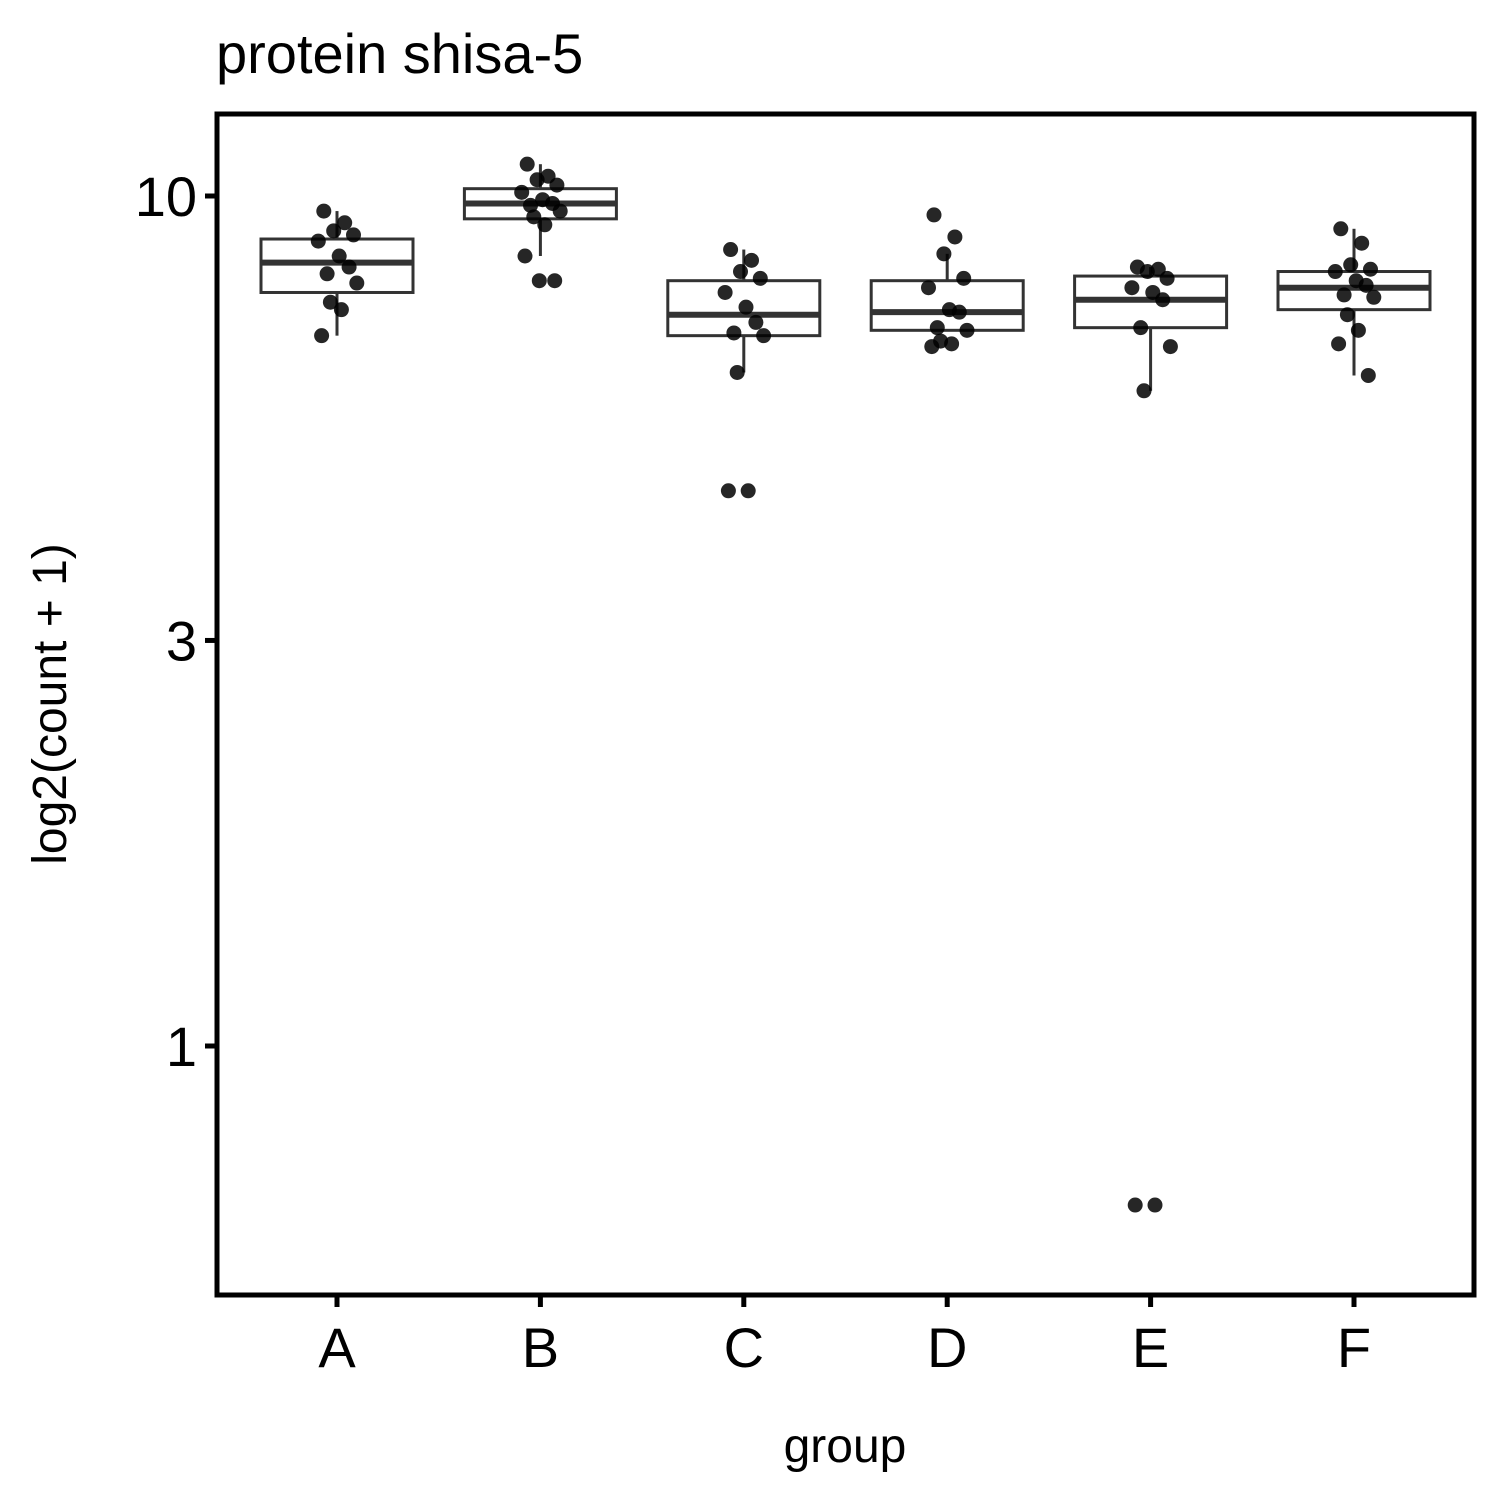 The height and width of the screenshot is (1500, 1500). Describe the element at coordinates (181, 640) in the screenshot. I see `y-tick-label-3: 3` at that location.